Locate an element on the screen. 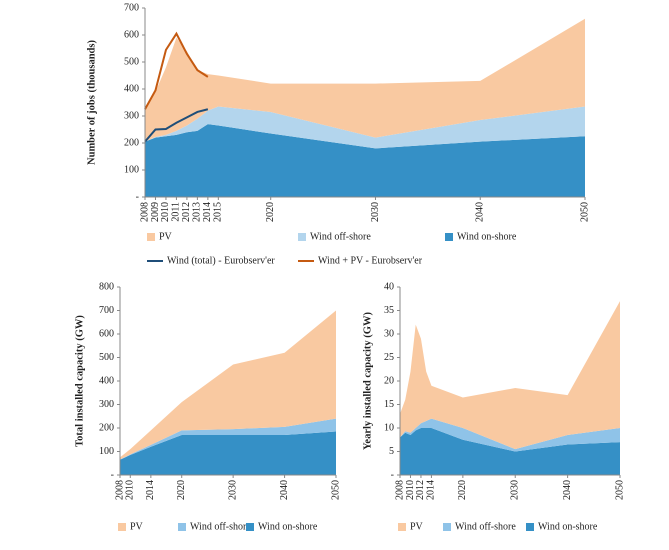  x-tick-label: 2009 is located at coordinates (155, 212).